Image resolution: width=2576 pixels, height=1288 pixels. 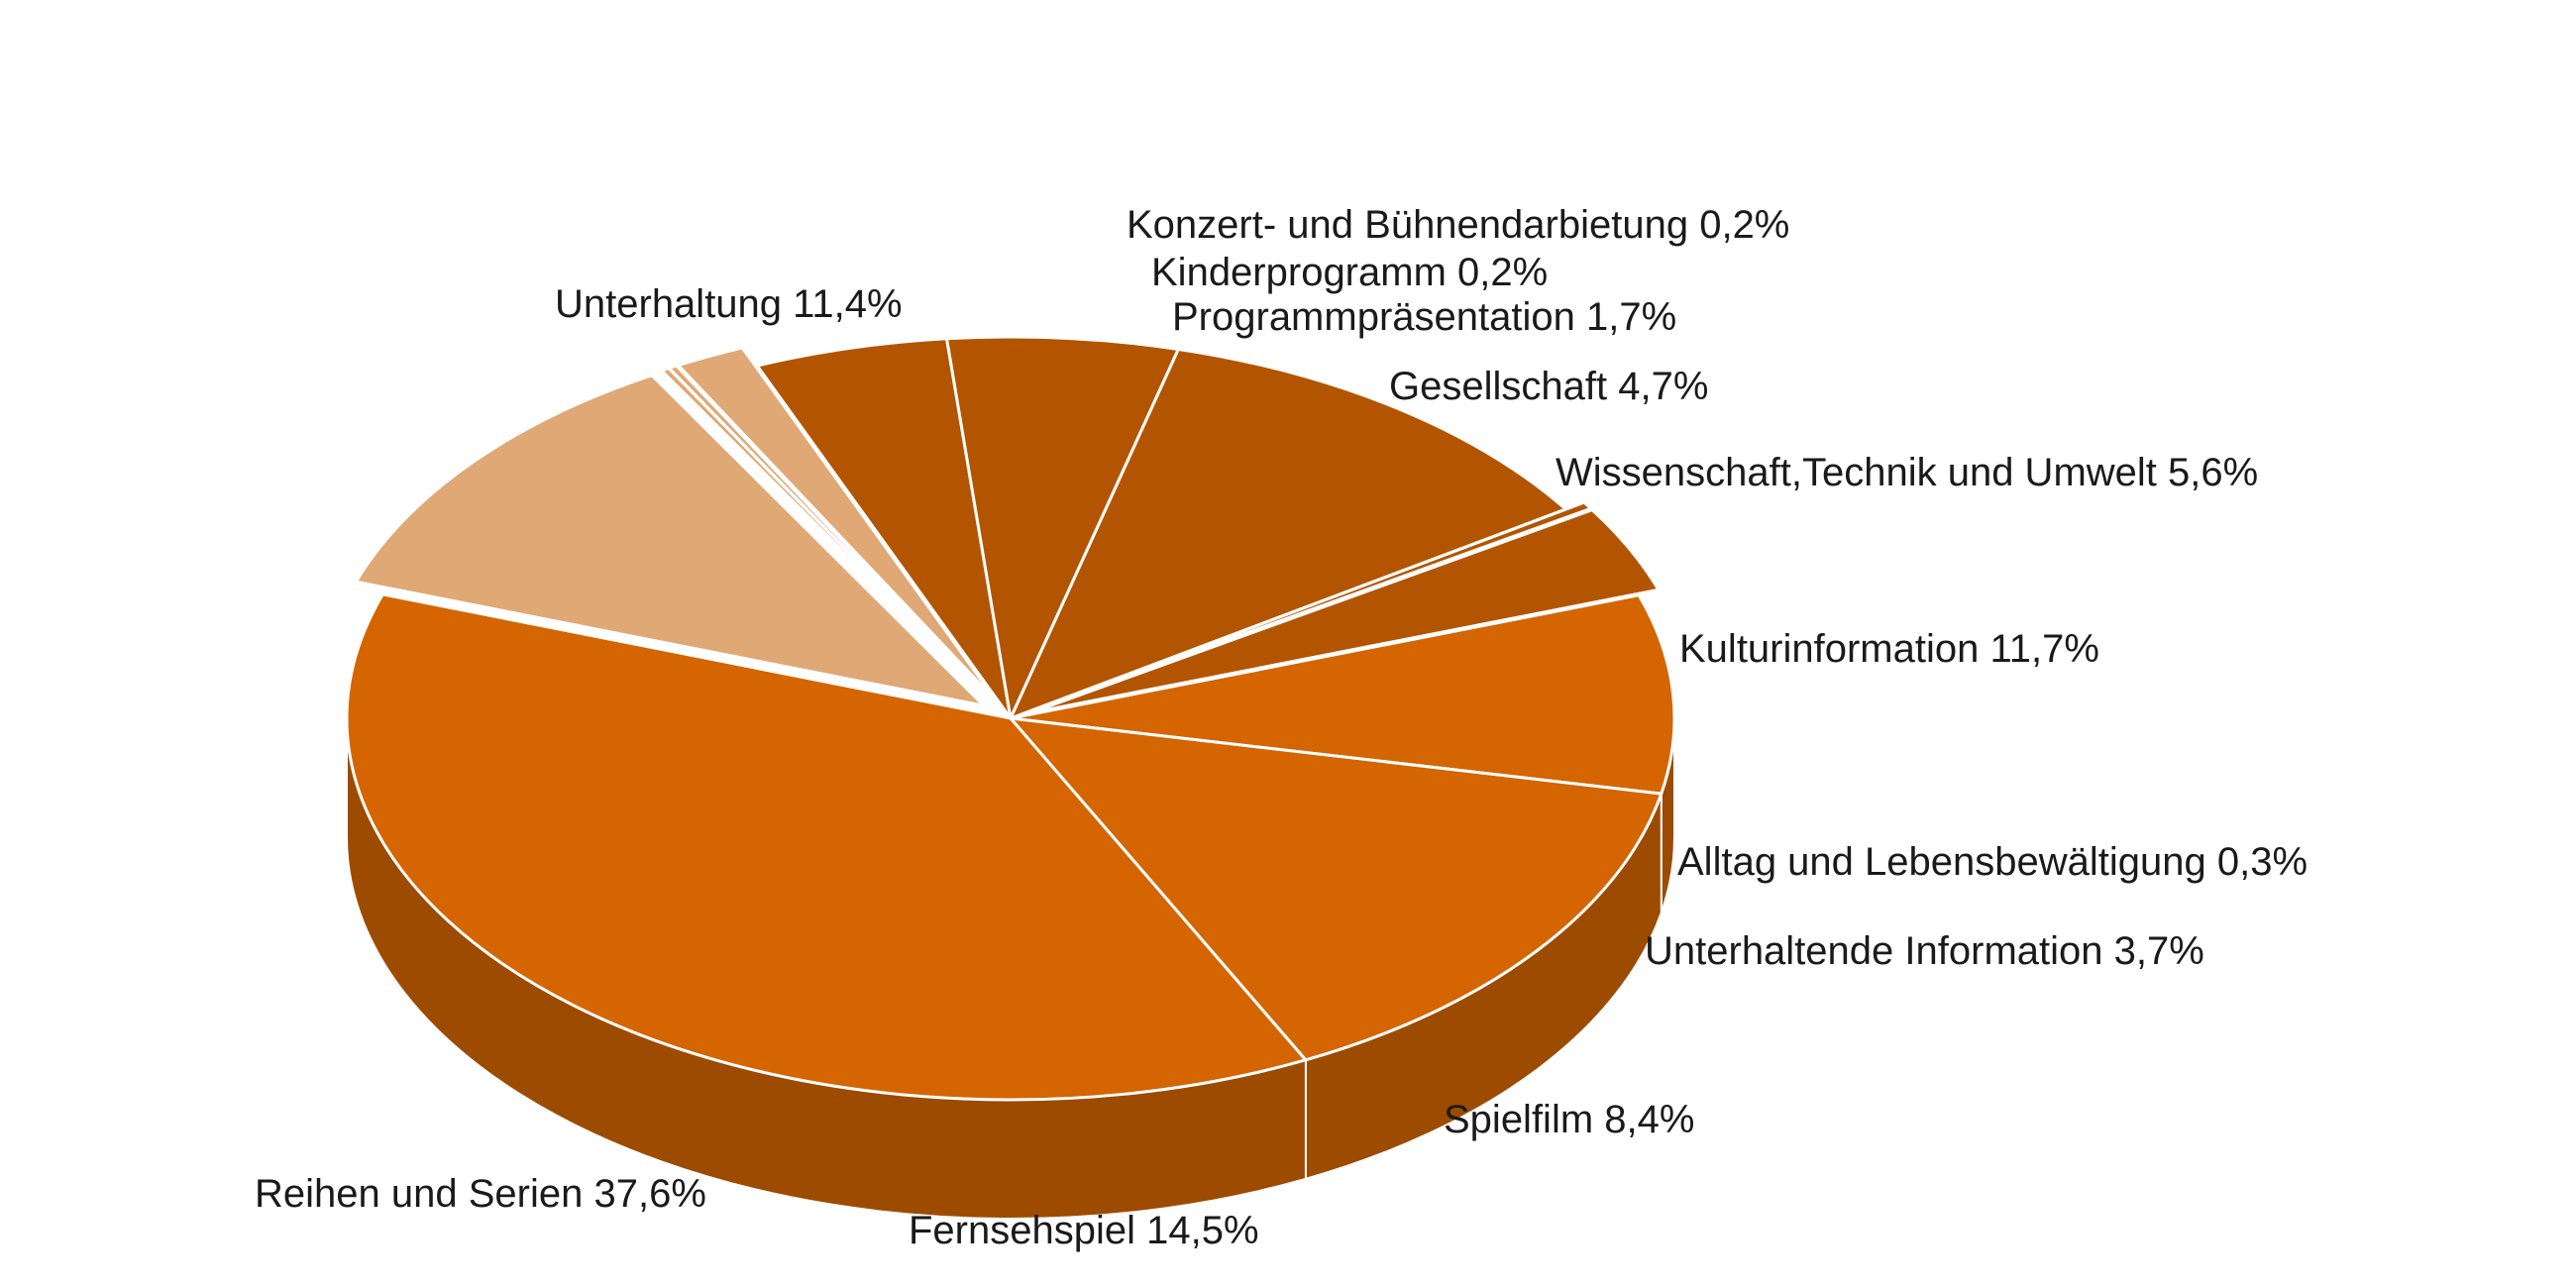 I want to click on slice-label-unterhaltende-information: Unterhaltende Information 3,7%, so click(x=1924, y=951).